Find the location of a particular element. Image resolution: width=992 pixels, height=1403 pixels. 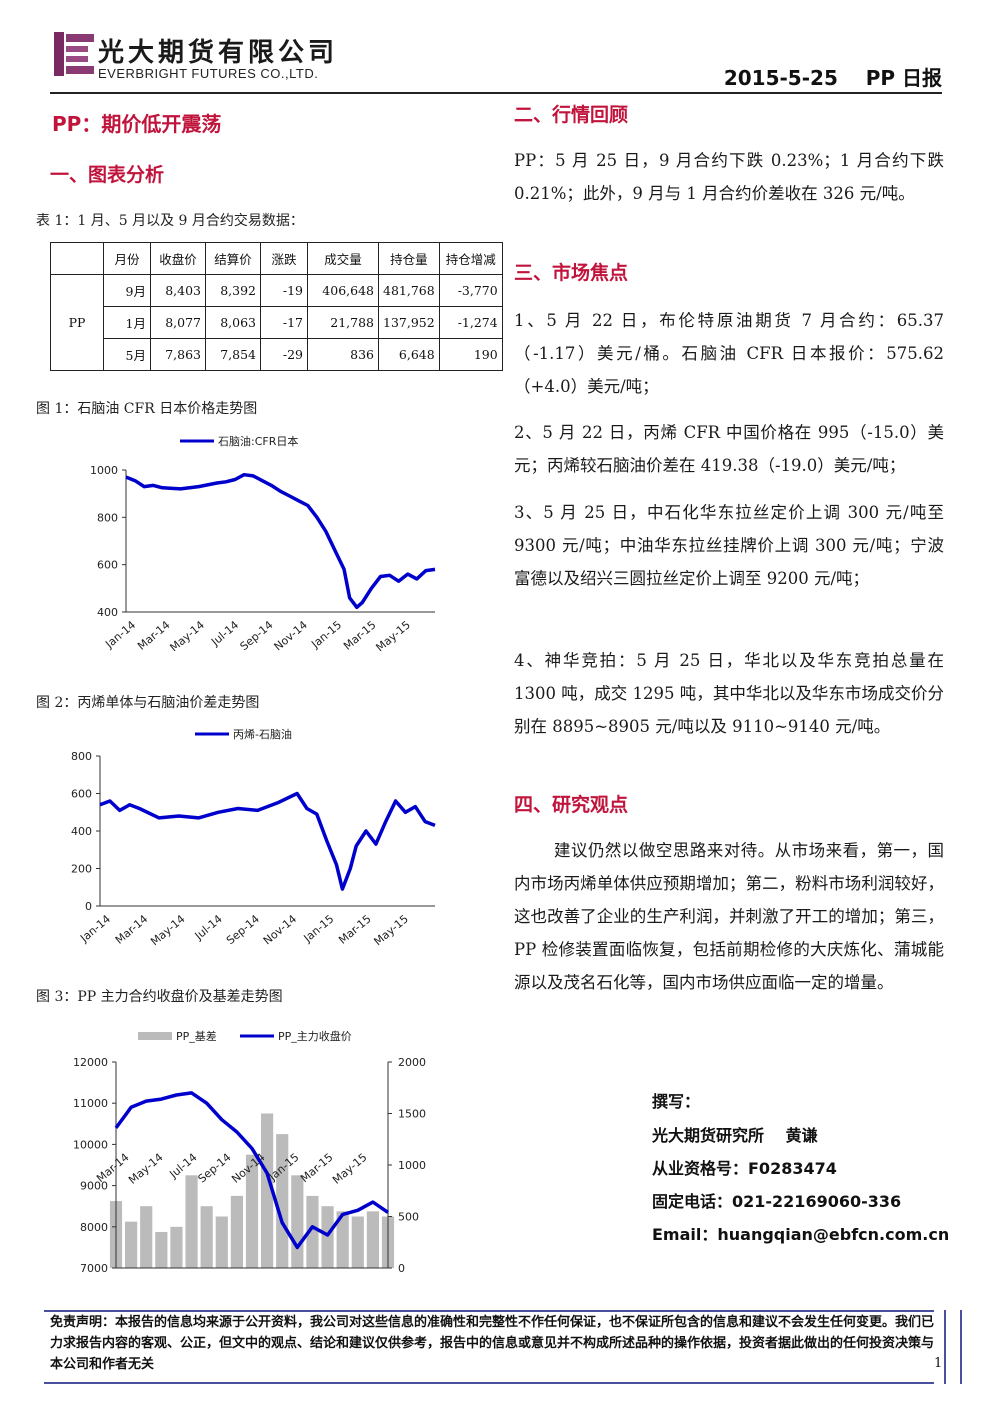

table-row: 5月 7,863 7,854 -29 836 6,648 190 is located at coordinates (277, 354).